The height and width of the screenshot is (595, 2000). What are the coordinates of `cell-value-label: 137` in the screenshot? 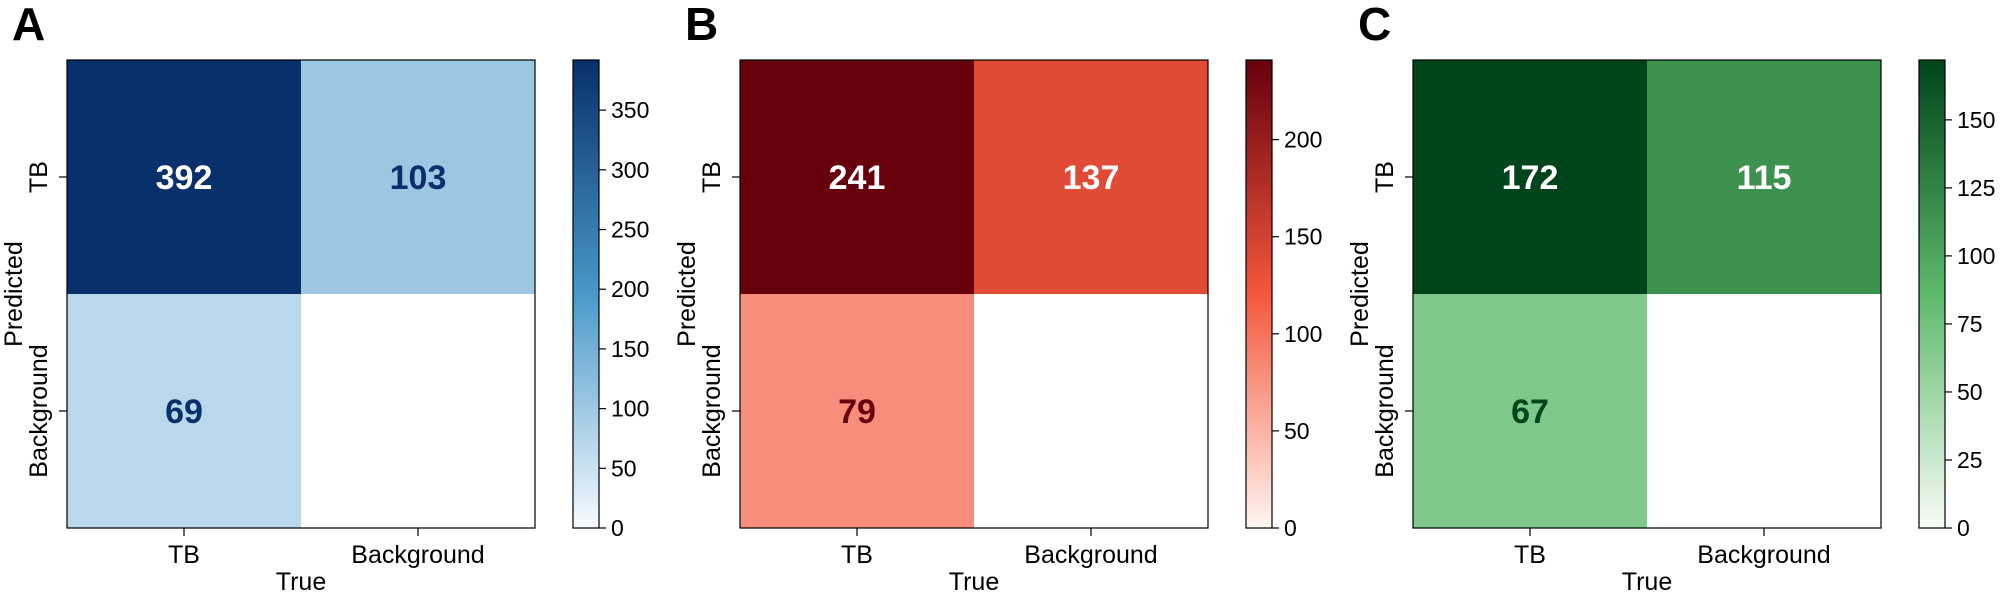 It's located at (1091, 178).